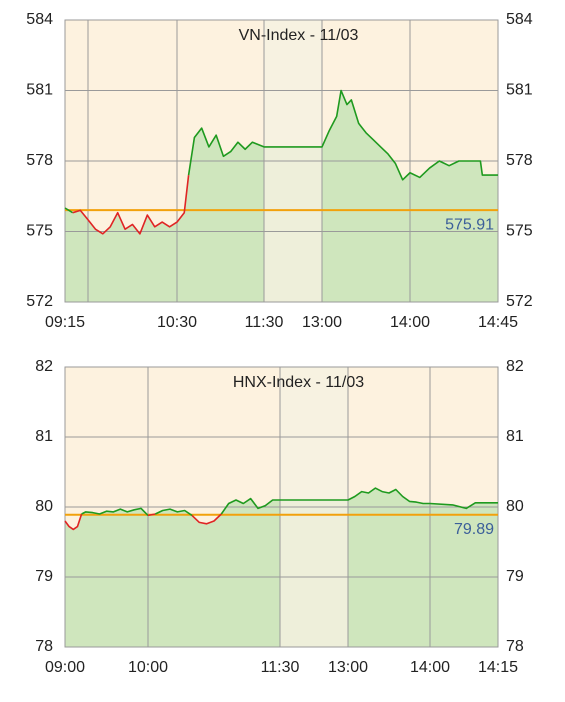  Describe the element at coordinates (148, 667) in the screenshot. I see `x-tick-label: 10:00` at that location.